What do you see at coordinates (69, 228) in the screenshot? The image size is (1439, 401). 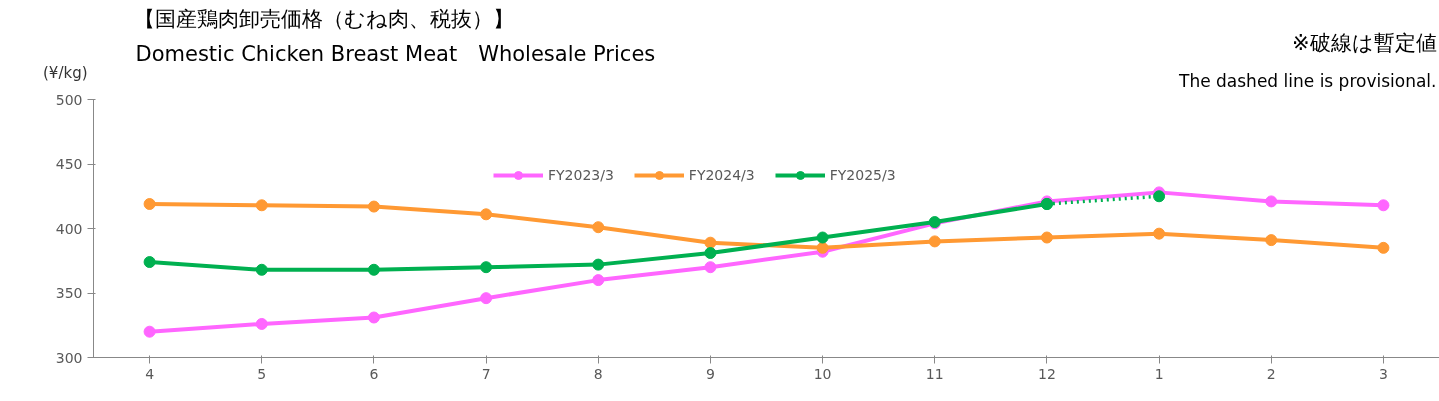 I see `y-tick-label: 400` at bounding box center [69, 228].